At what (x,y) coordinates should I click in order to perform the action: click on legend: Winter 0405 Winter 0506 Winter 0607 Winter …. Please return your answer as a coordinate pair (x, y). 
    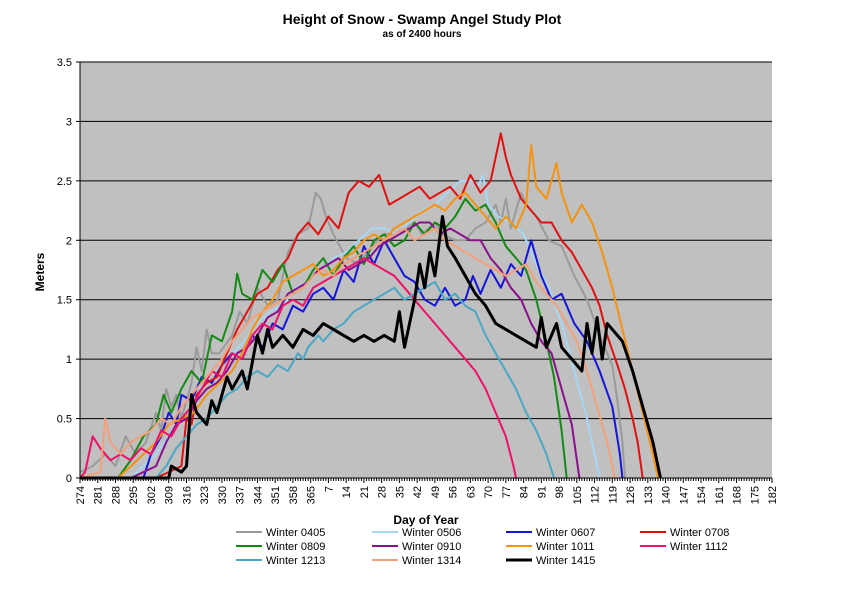
    Looking at the image, I should click on (482, 547).